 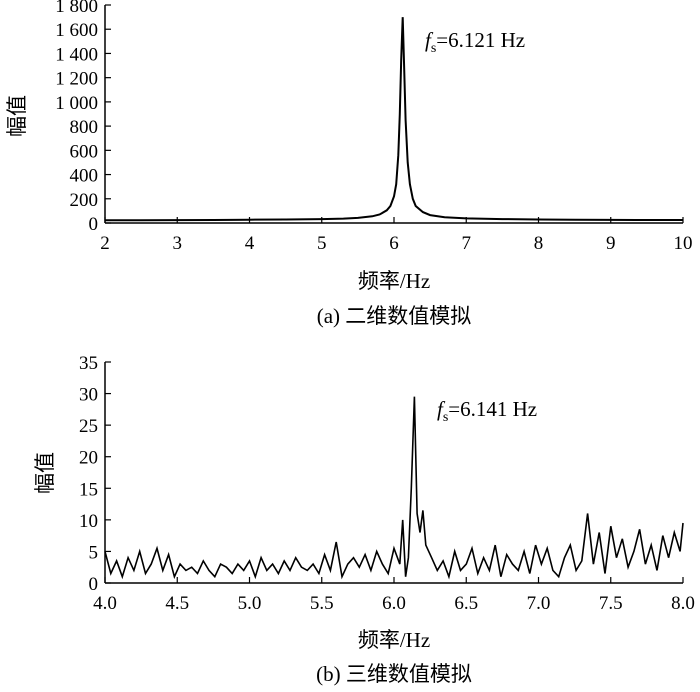 What do you see at coordinates (250, 603) in the screenshot?
I see `x-tick-label: 5.0` at bounding box center [250, 603].